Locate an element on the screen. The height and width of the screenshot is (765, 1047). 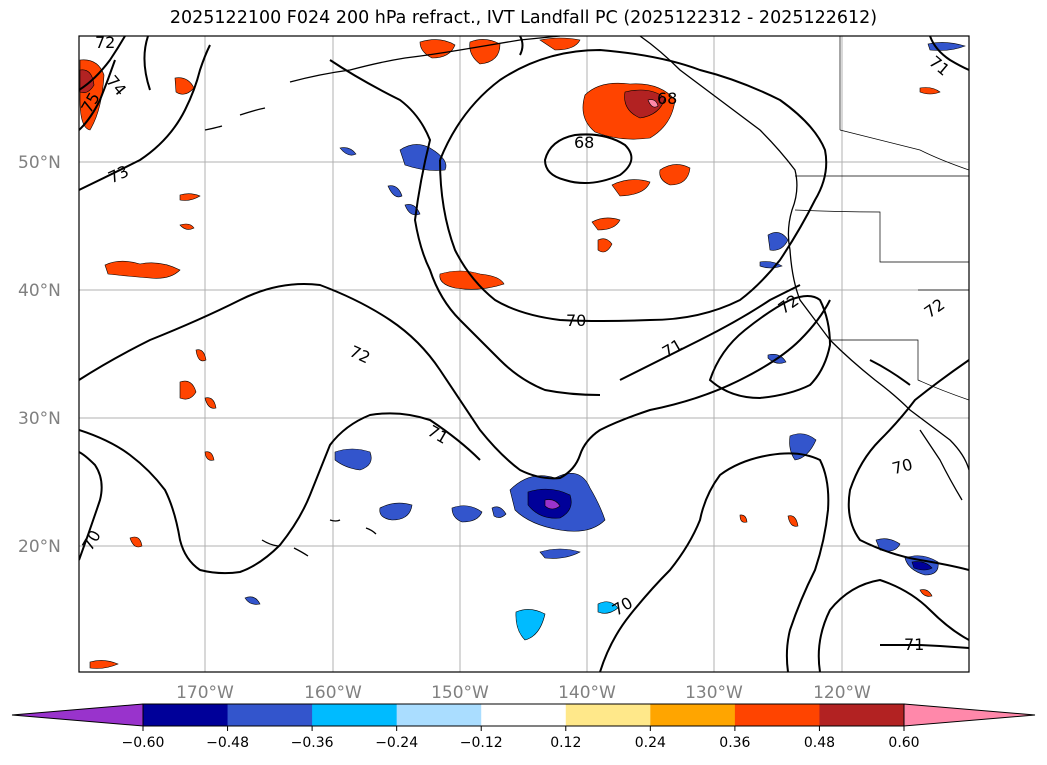
colorbar-tick-label: −0.24 is located at coordinates (396, 743).